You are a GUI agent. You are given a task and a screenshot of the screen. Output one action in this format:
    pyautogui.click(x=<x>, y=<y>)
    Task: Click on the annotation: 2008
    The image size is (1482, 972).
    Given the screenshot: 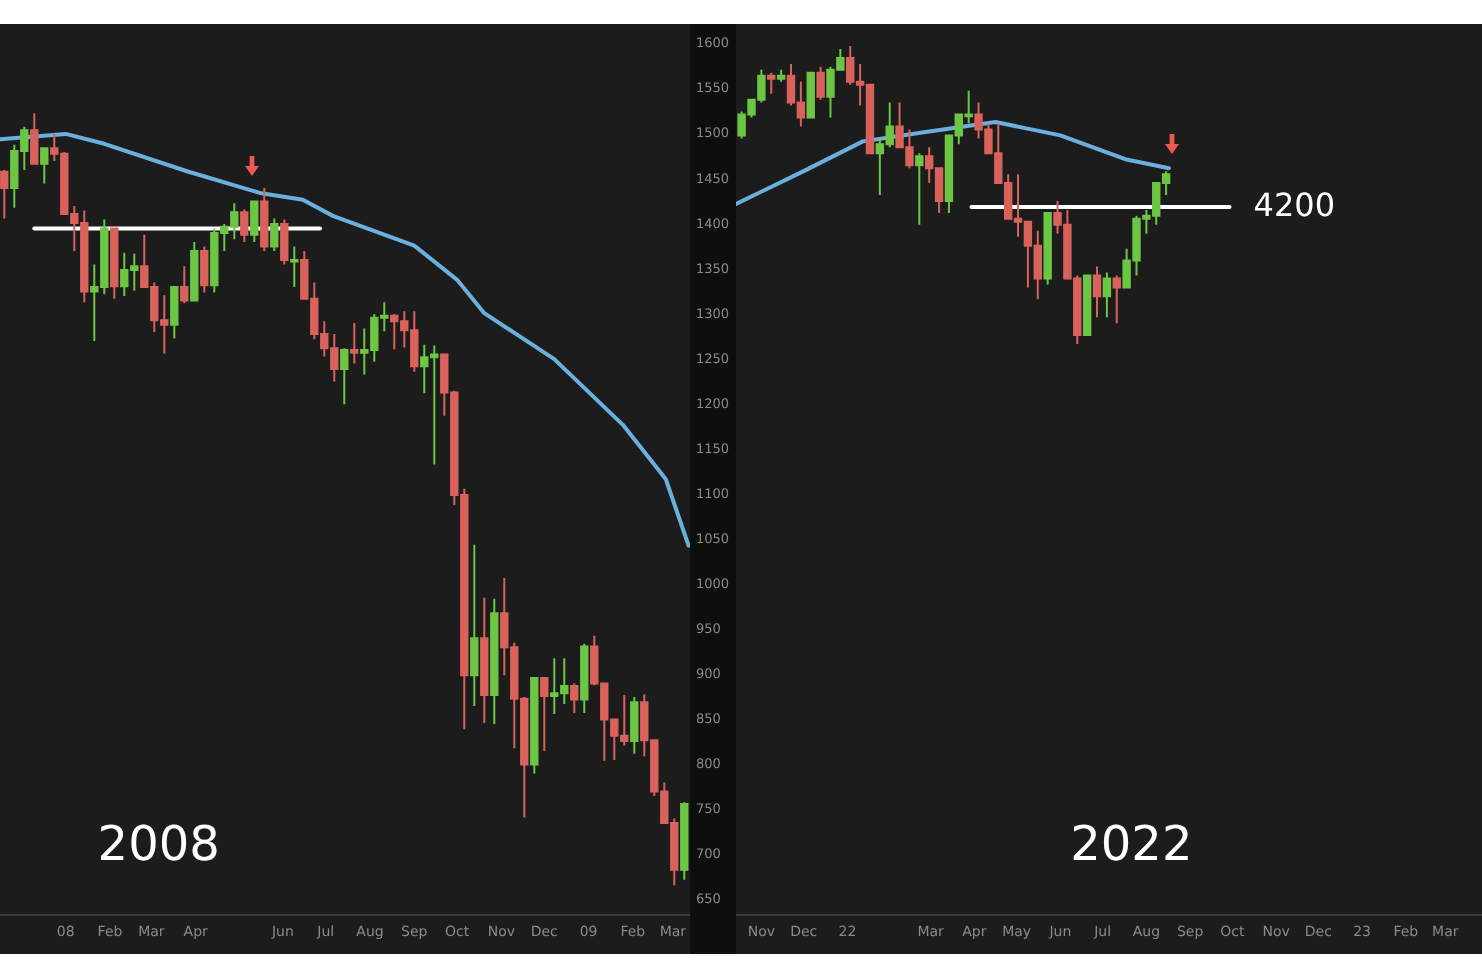 What is the action you would take?
    pyautogui.click(x=158, y=844)
    